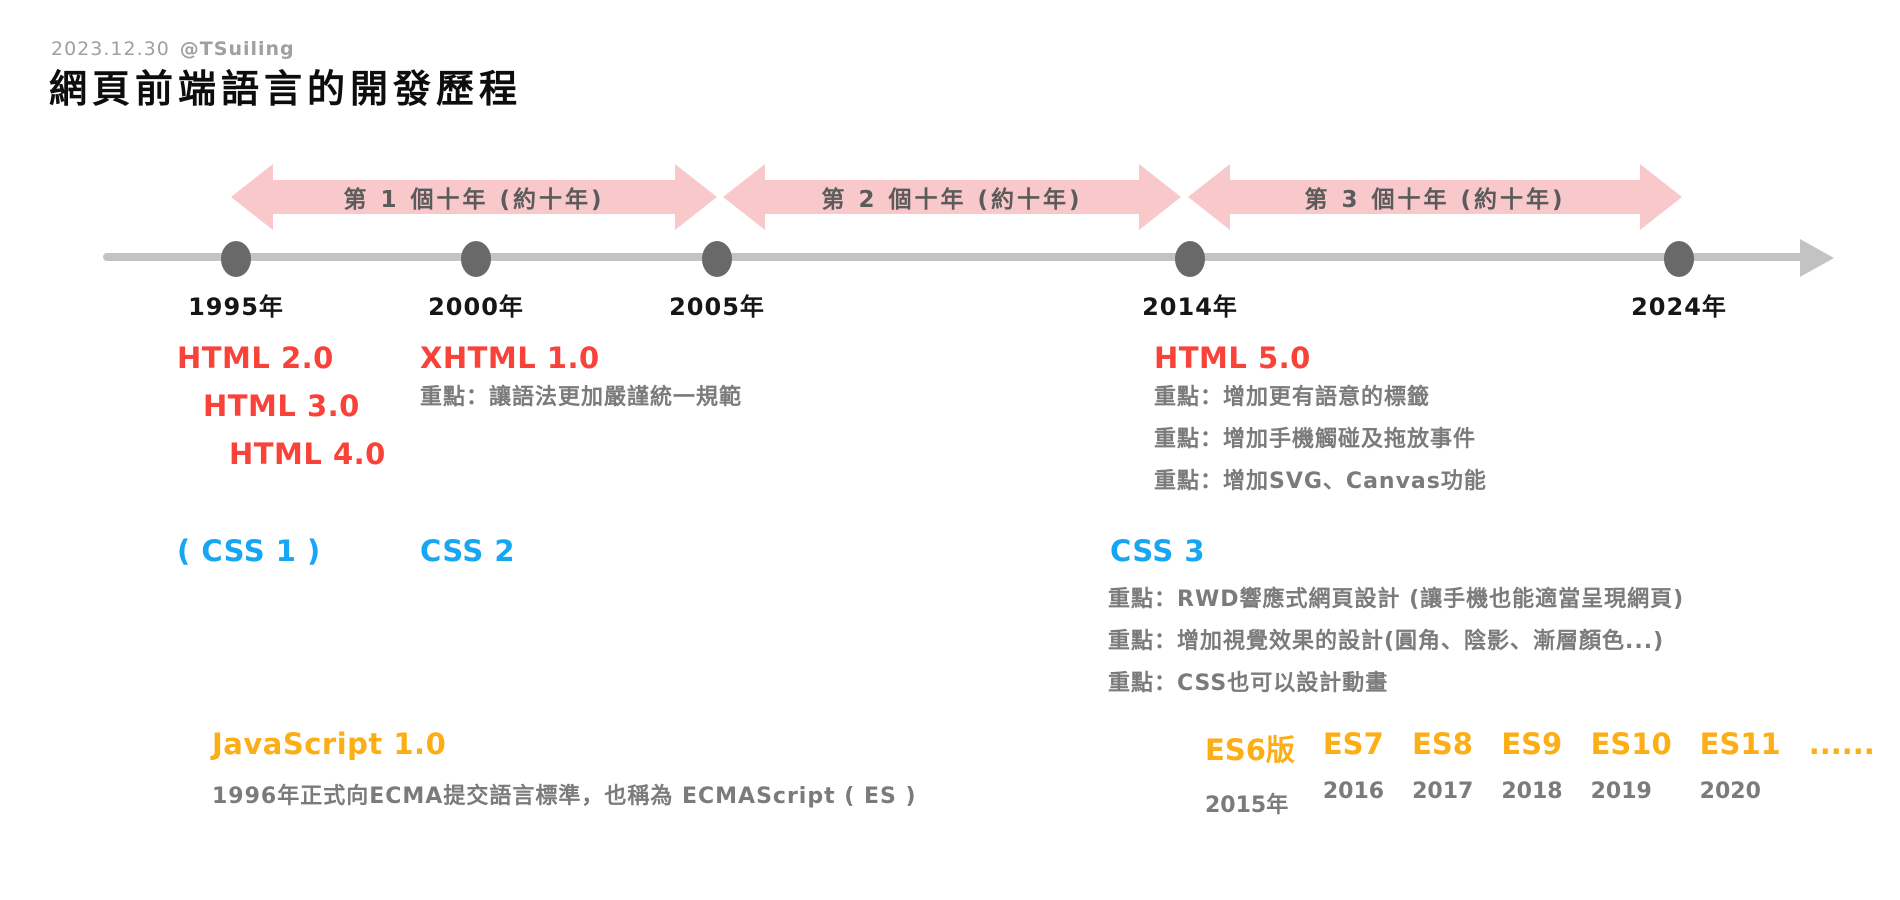  Describe the element at coordinates (1158, 551) in the screenshot. I see `css-3-heading: CSS 3` at that location.